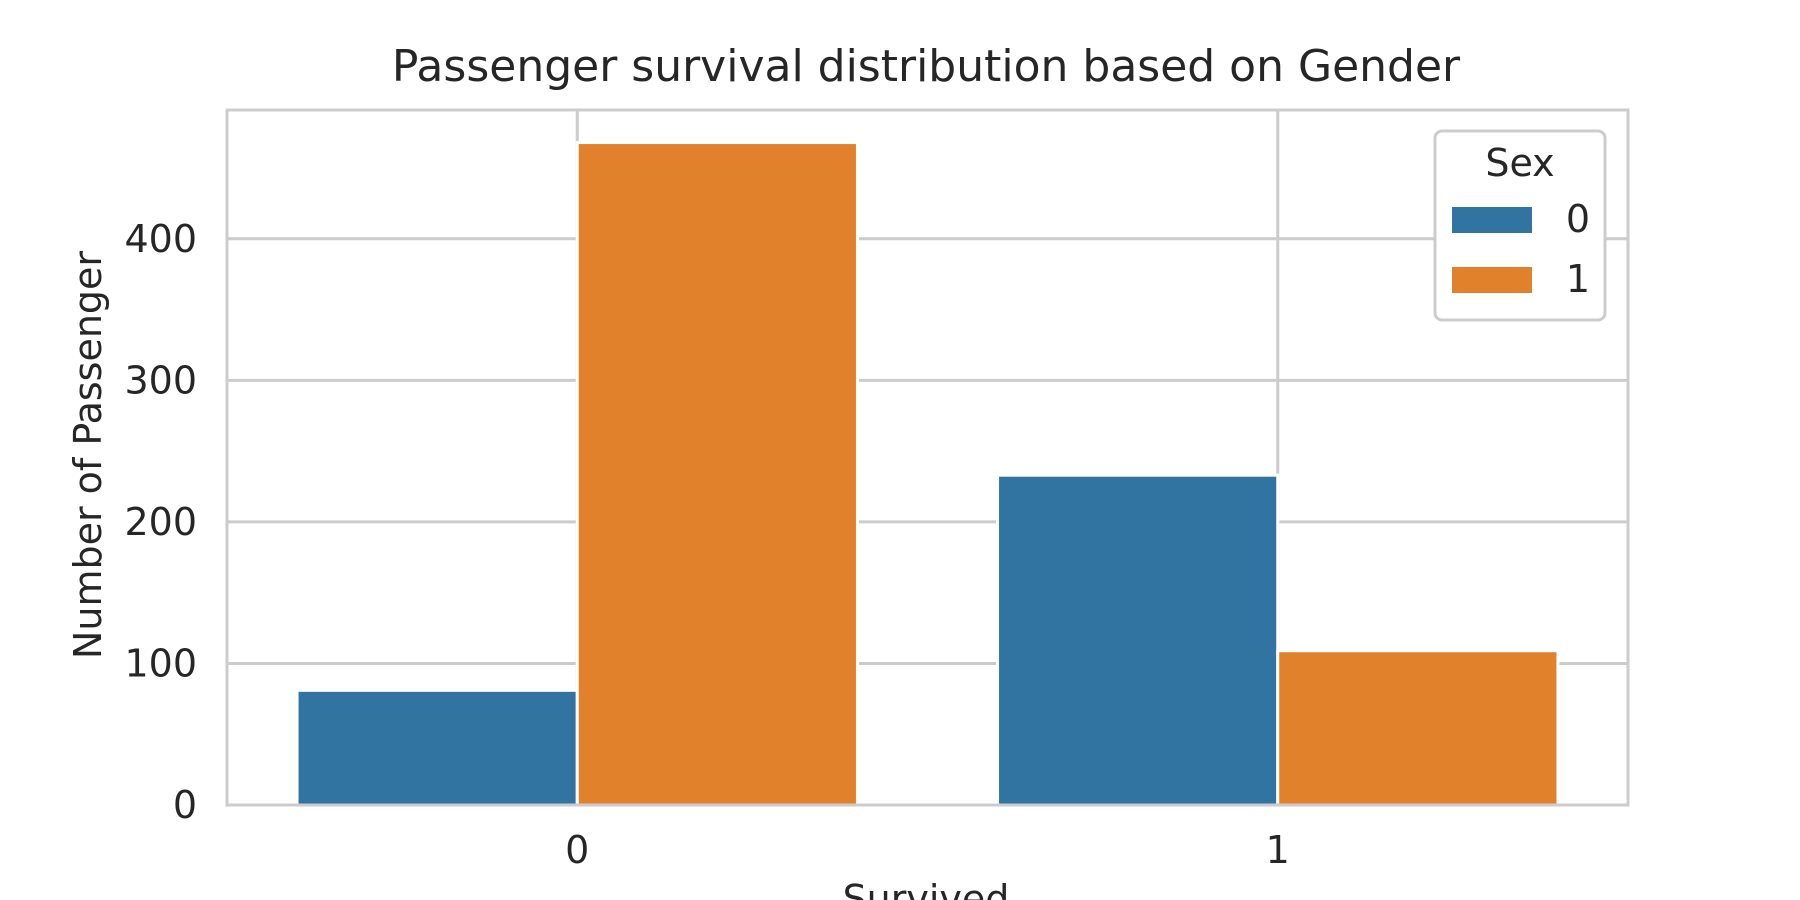  I want to click on legend-label: 1, so click(1578, 279).